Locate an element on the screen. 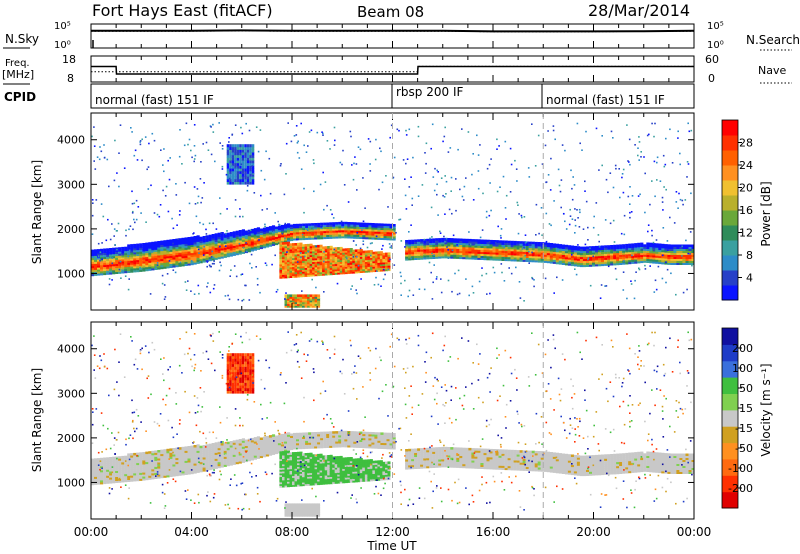 The image size is (800, 554). date-title: 28/Mar/2014 is located at coordinates (639, 10).